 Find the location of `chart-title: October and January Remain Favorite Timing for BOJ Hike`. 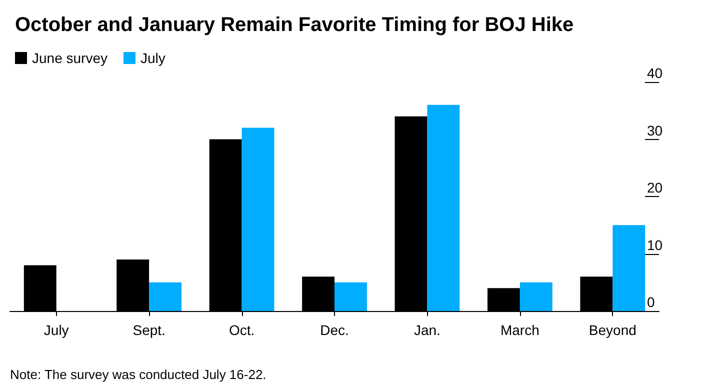

chart-title: October and January Remain Favorite Timing for BOJ Hike is located at coordinates (294, 25).